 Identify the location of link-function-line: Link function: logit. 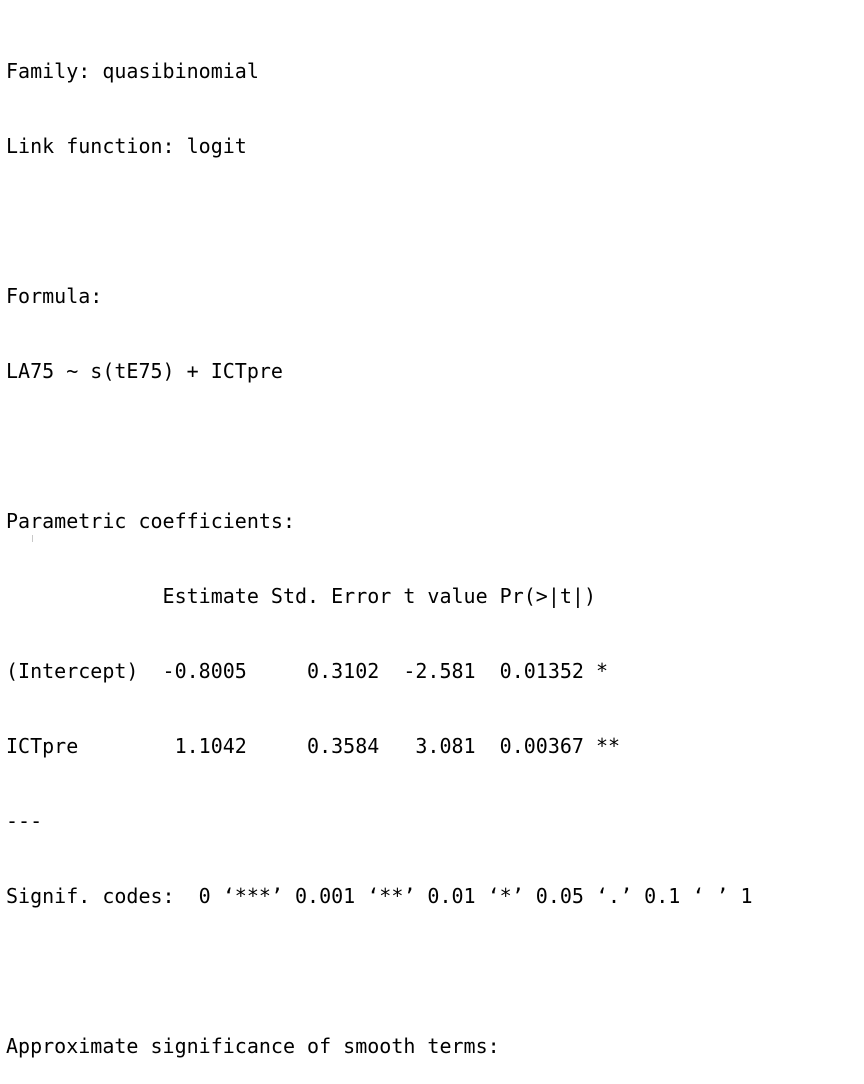
(126, 146).